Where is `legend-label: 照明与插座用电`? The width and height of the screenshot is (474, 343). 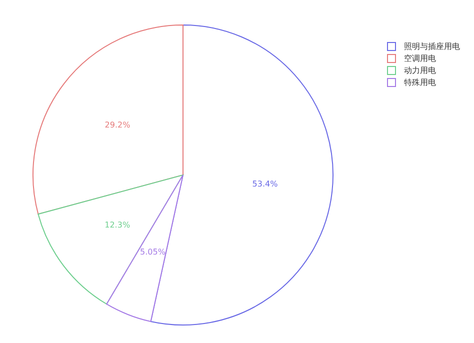 legend-label: 照明与插座用电 is located at coordinates (432, 46).